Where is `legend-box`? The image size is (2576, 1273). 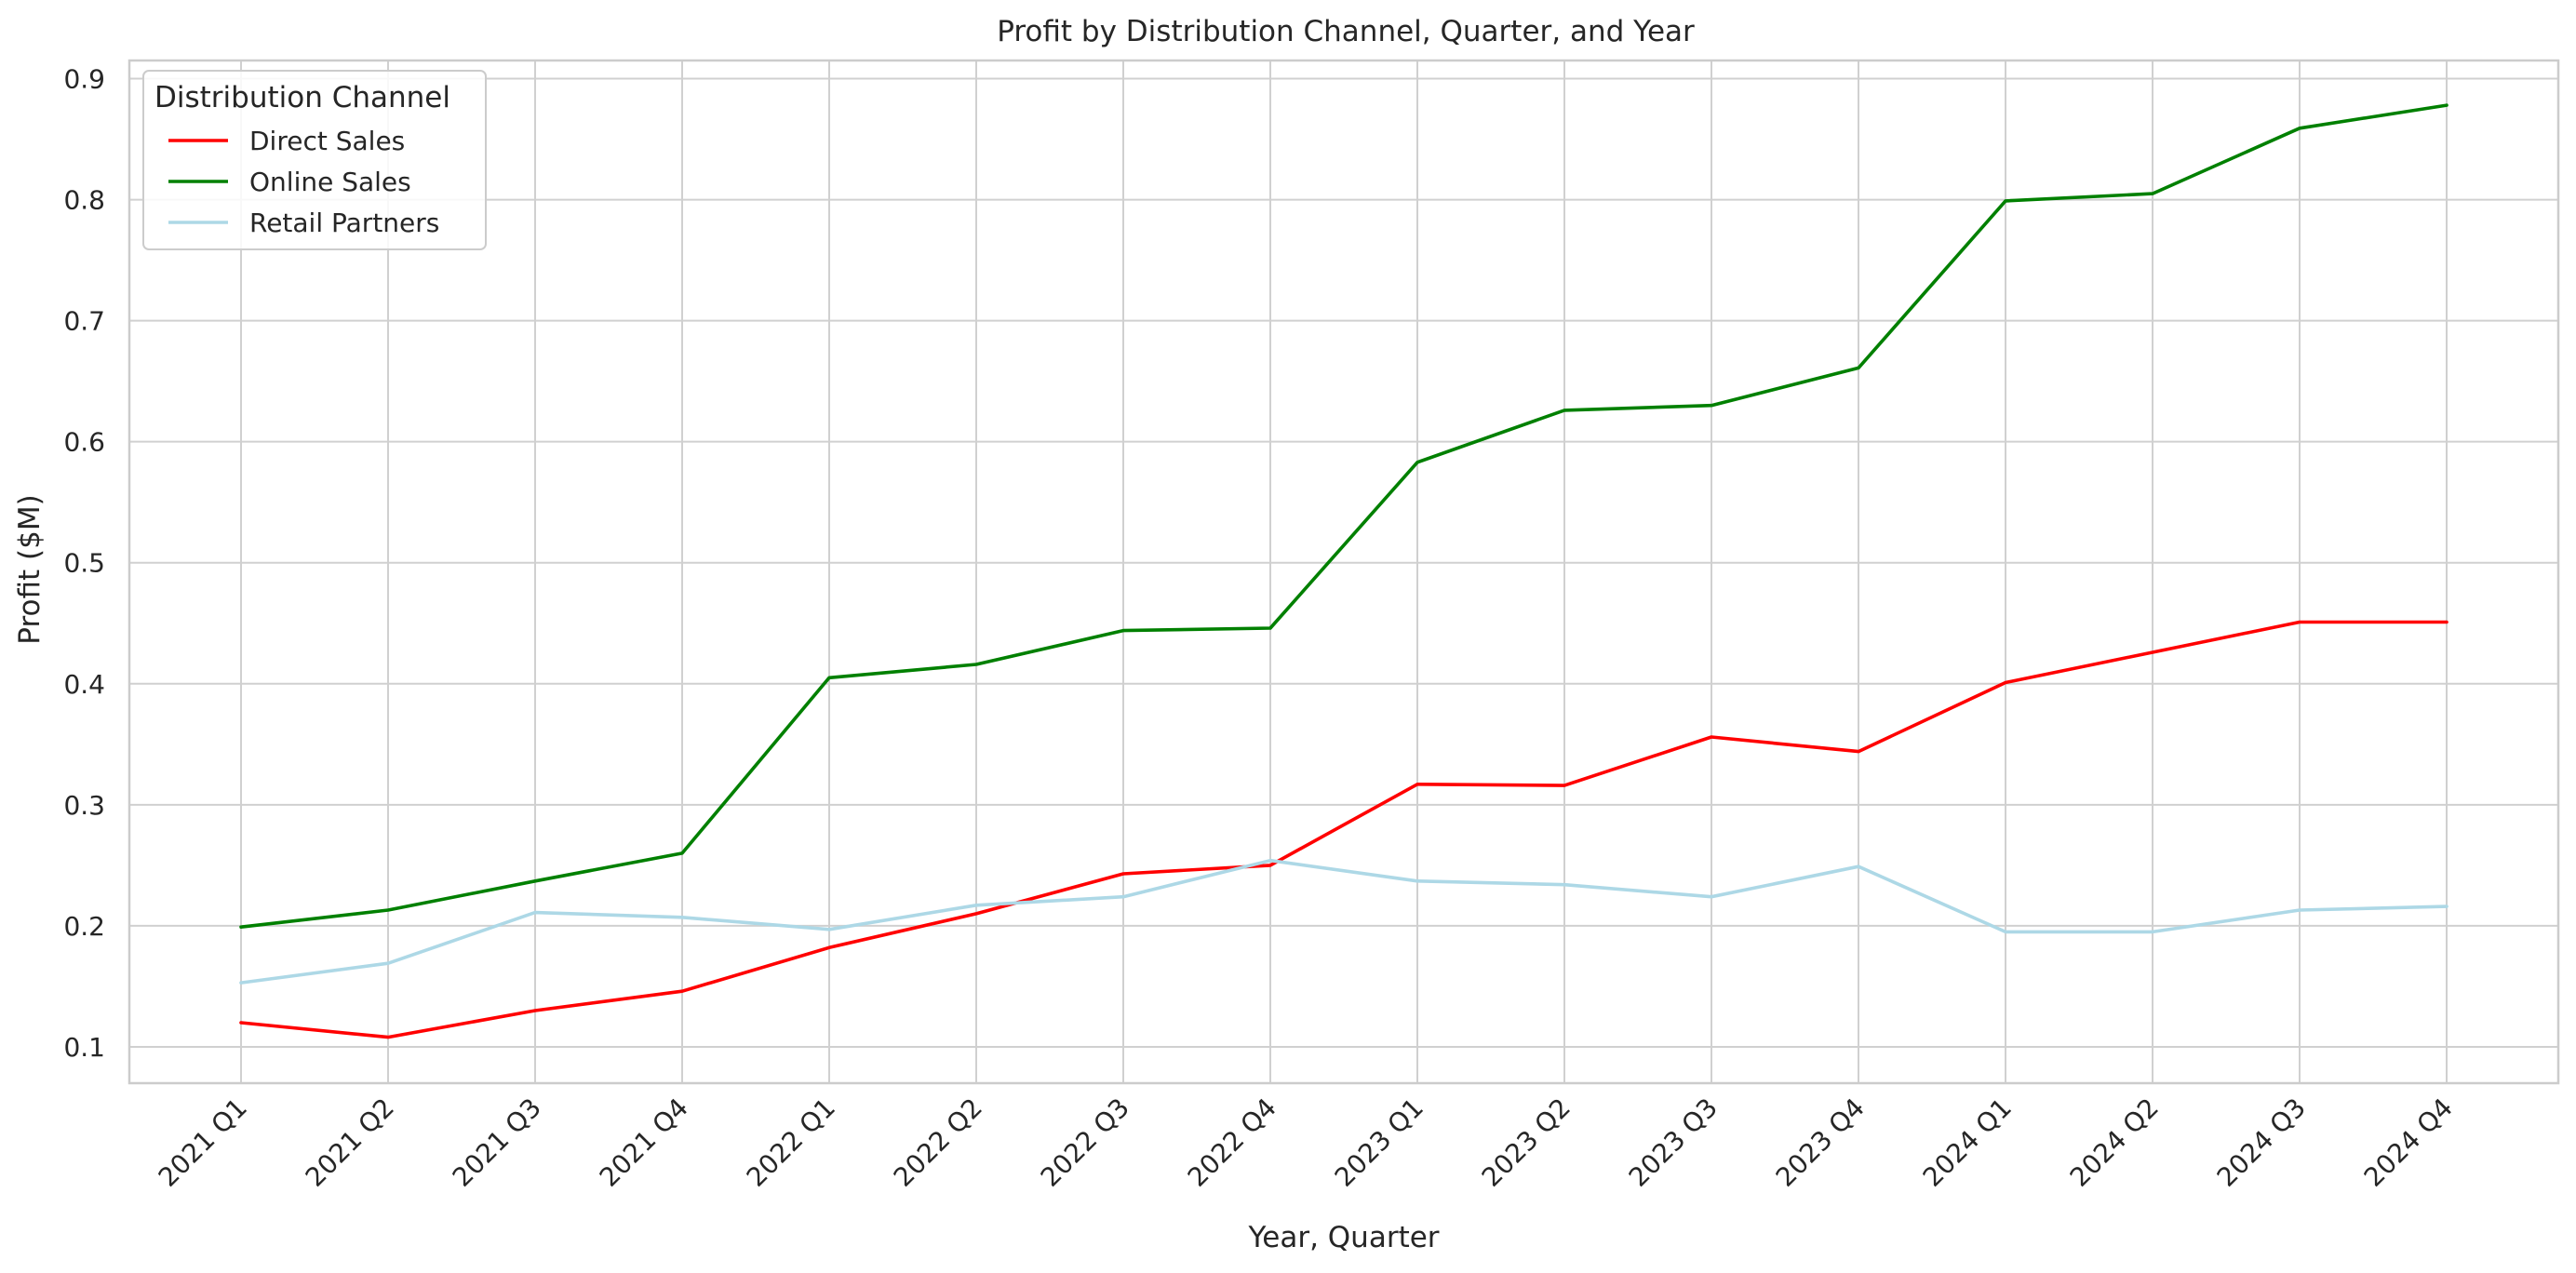
legend-box is located at coordinates (314, 160).